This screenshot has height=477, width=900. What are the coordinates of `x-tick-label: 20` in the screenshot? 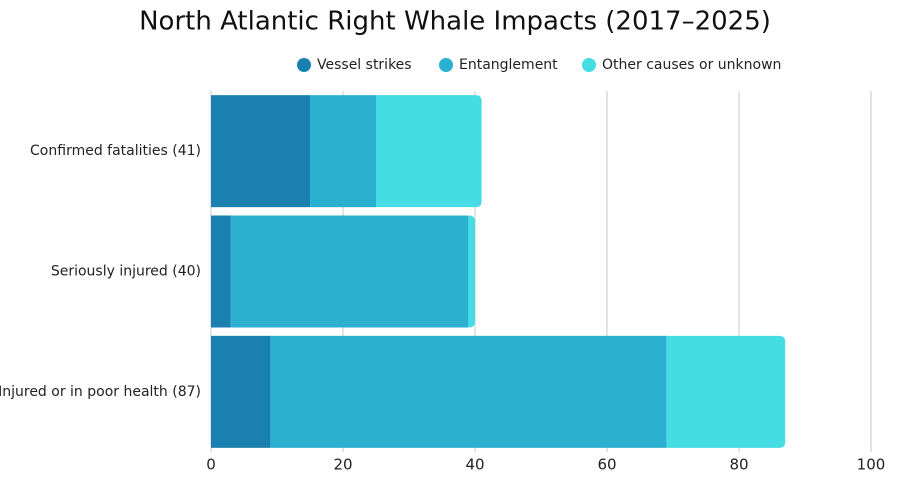 It's located at (342, 465).